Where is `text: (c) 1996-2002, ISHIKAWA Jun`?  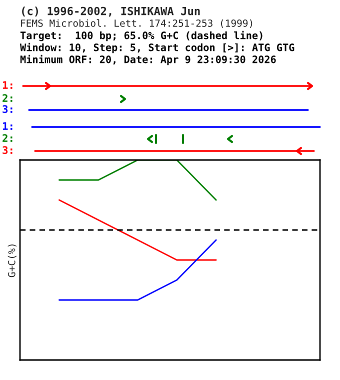 text: (c) 1996-2002, ISHIKAWA Jun is located at coordinates (111, 11).